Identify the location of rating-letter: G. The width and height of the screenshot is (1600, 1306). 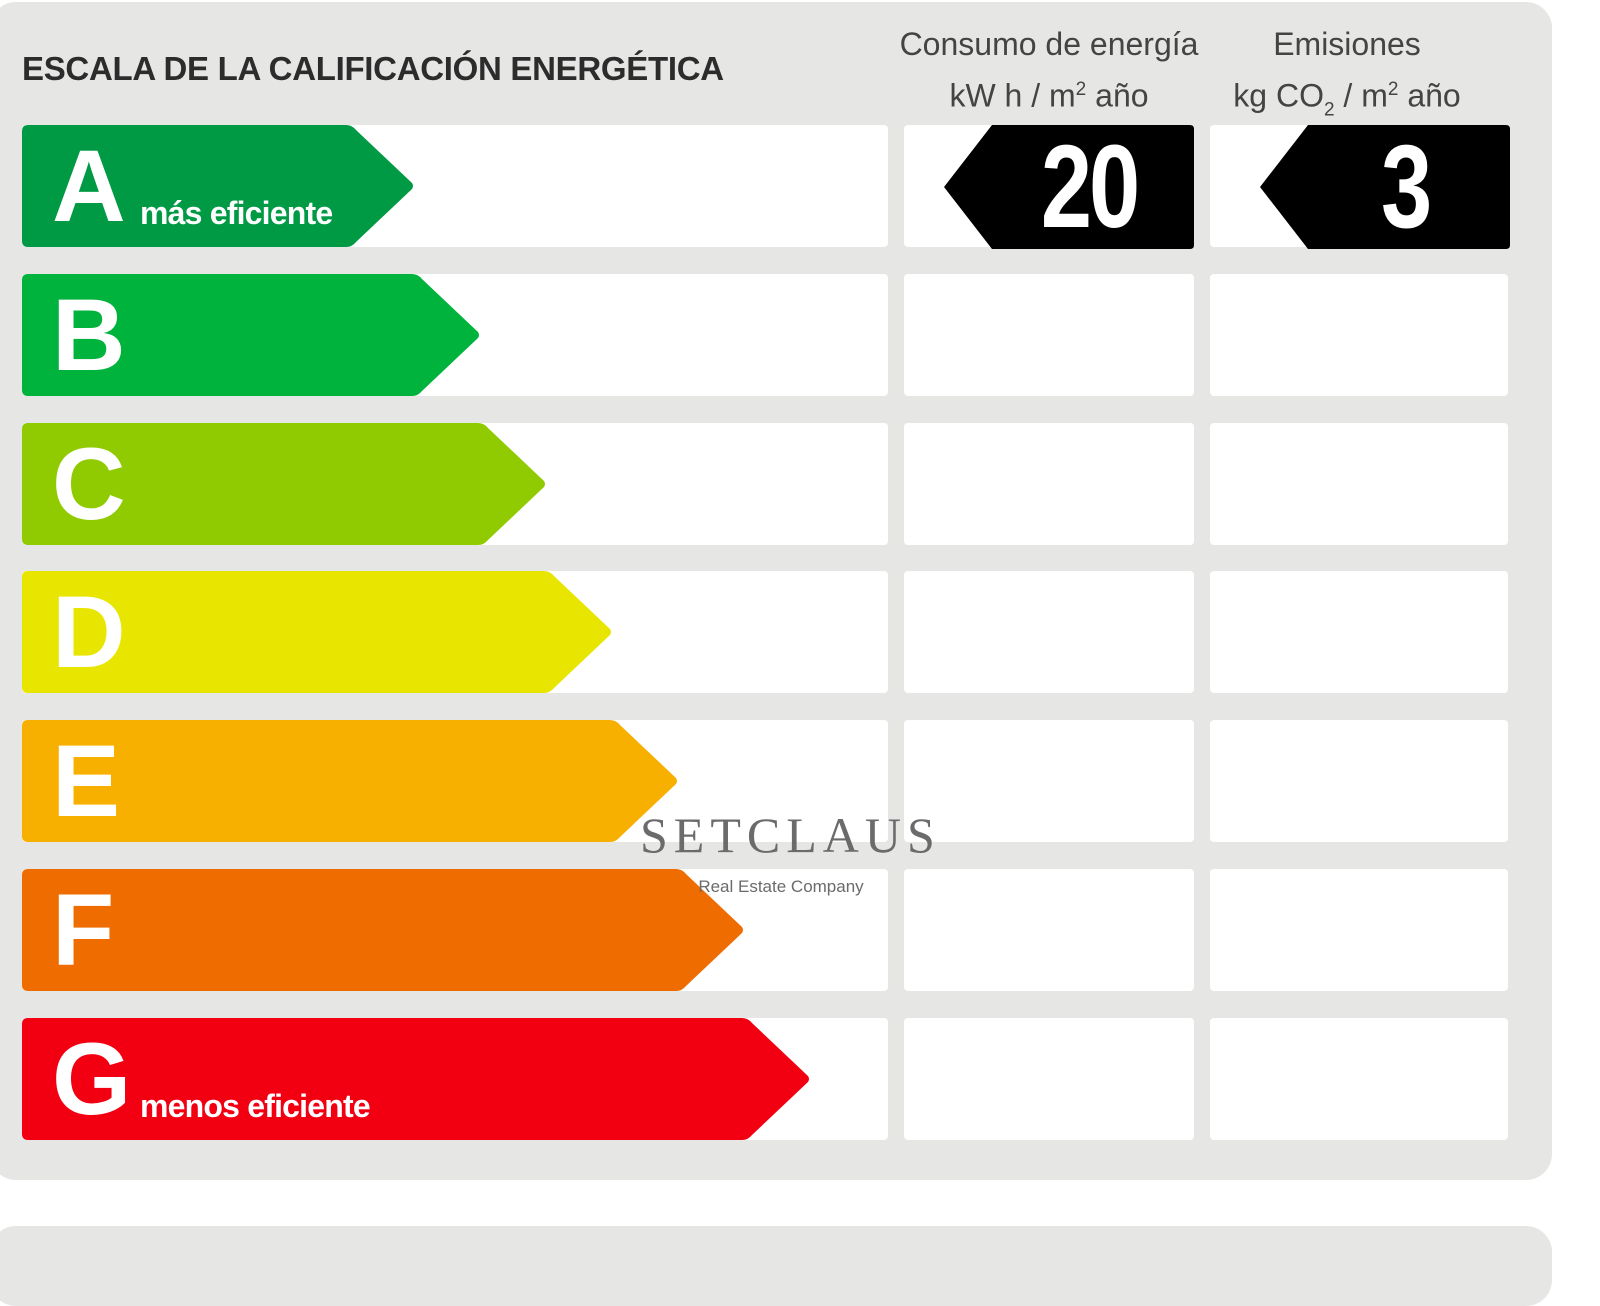
(92, 1079).